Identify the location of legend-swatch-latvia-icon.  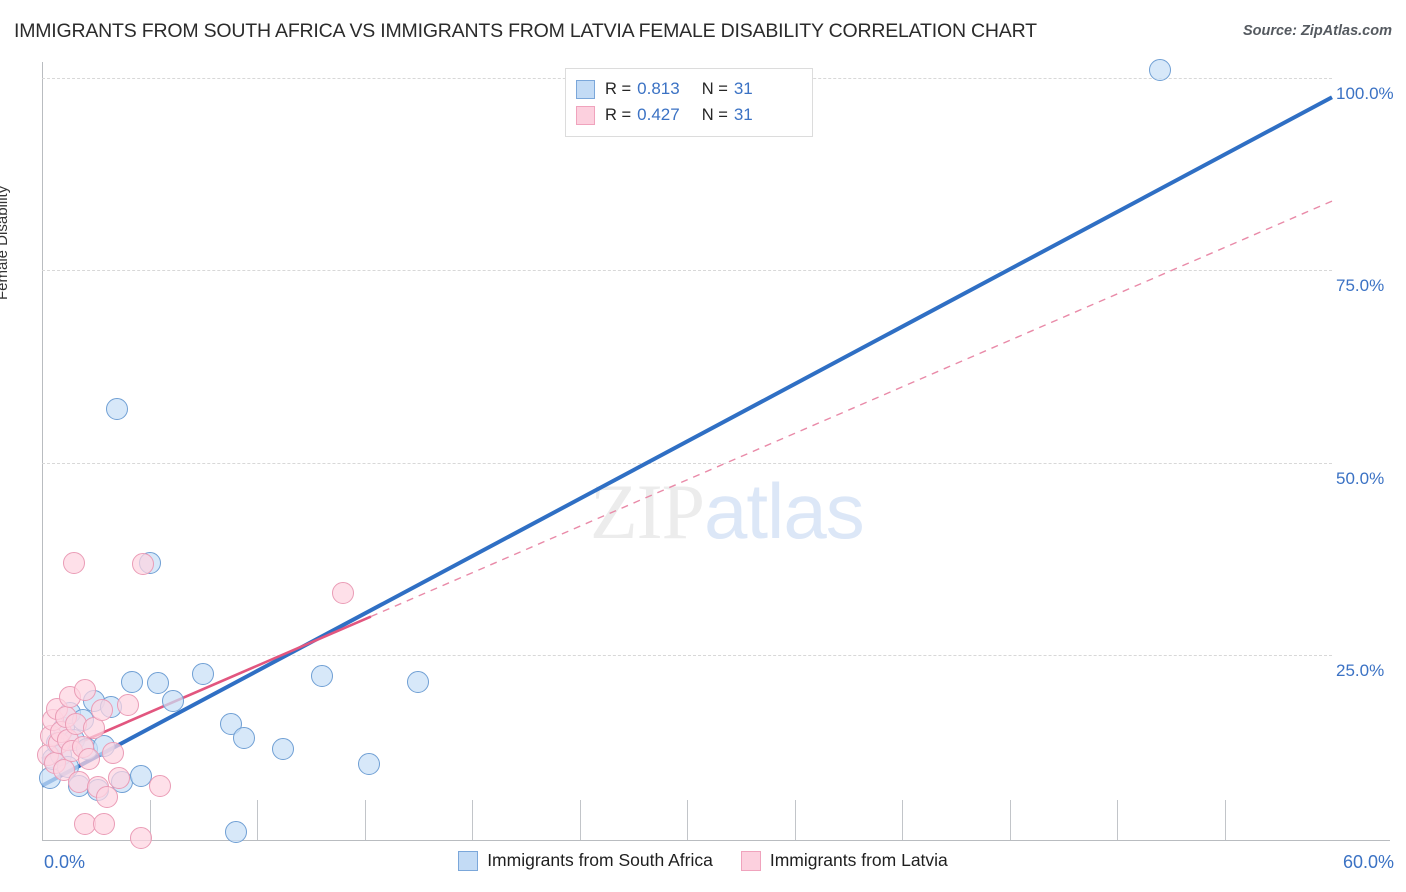
(750, 860).